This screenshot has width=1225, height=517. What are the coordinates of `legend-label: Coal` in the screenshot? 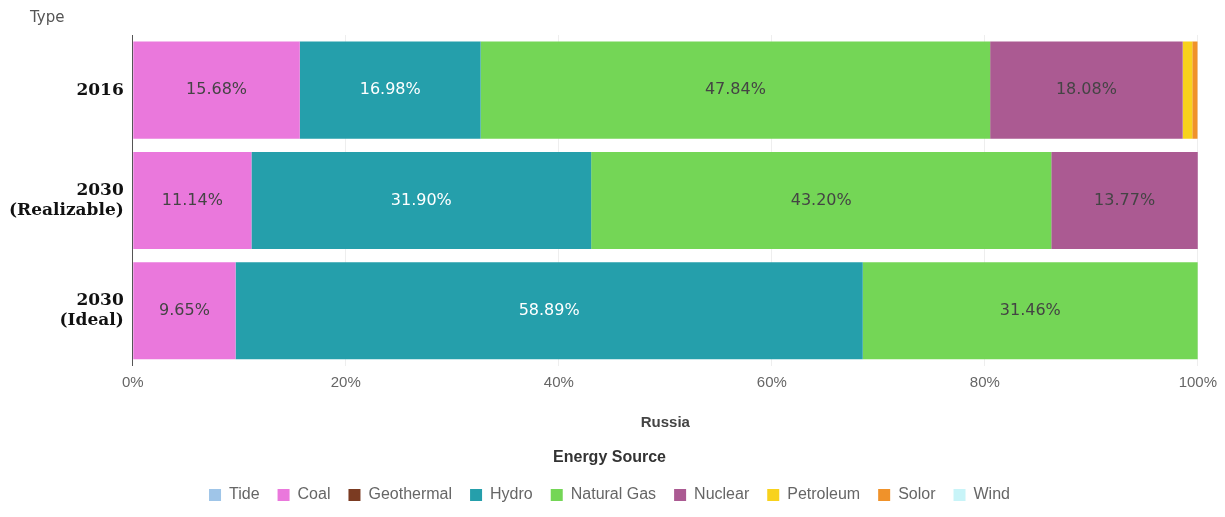 It's located at (314, 494).